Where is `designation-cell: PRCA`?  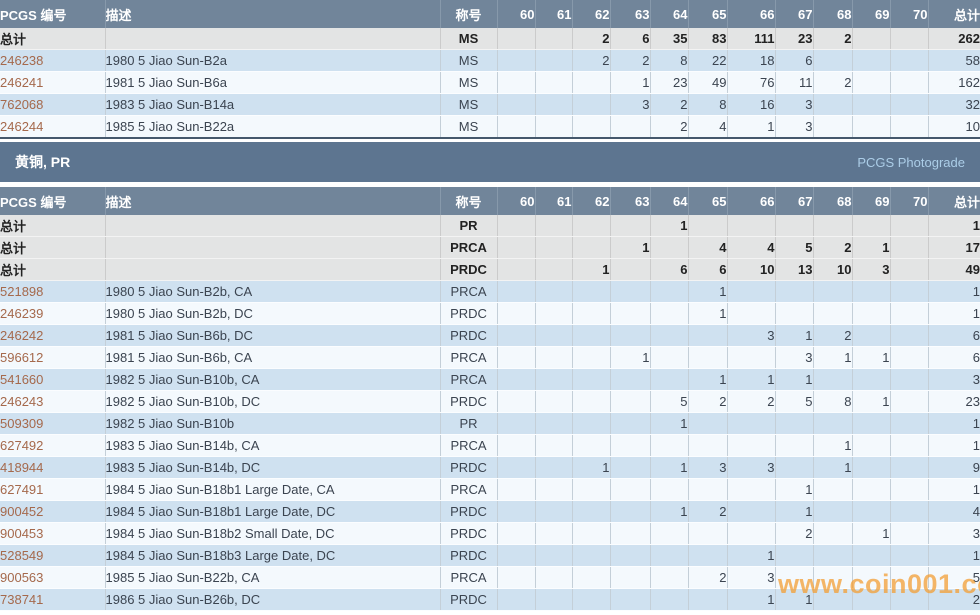
designation-cell: PRCA is located at coordinates (469, 357).